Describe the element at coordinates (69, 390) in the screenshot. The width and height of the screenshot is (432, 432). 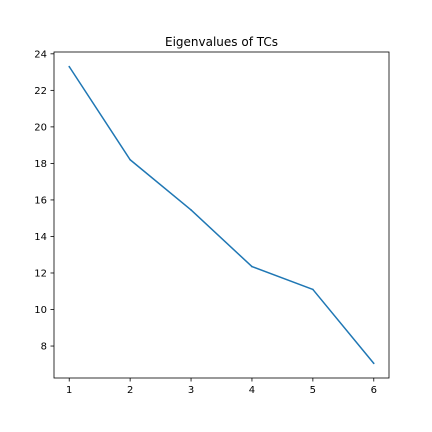
I see `x-tick-label: 1` at that location.